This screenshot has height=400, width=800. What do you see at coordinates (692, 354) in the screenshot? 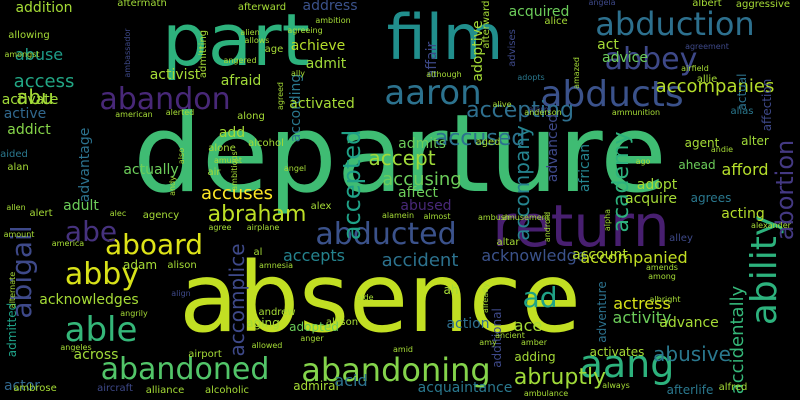
I see `word: abusive` at bounding box center [692, 354].